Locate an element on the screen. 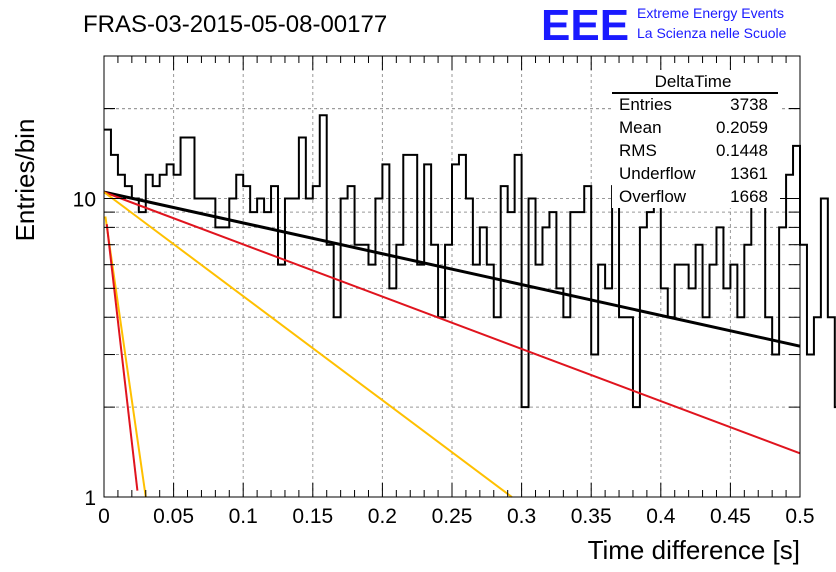 The height and width of the screenshot is (572, 836). x-tick-label: 0.1 is located at coordinates (243, 516).